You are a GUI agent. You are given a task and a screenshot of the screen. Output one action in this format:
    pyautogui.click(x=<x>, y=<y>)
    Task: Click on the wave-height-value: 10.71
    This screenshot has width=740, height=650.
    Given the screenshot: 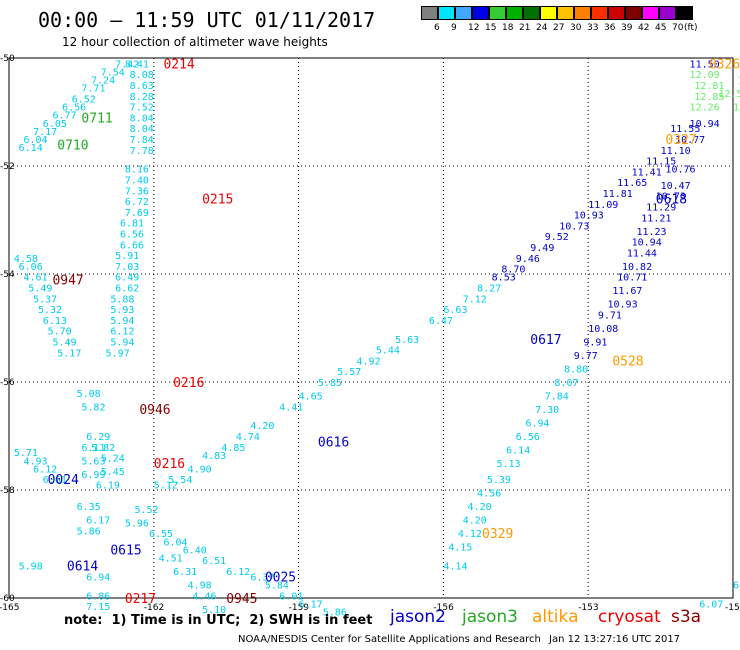 What is the action you would take?
    pyautogui.click(x=632, y=278)
    